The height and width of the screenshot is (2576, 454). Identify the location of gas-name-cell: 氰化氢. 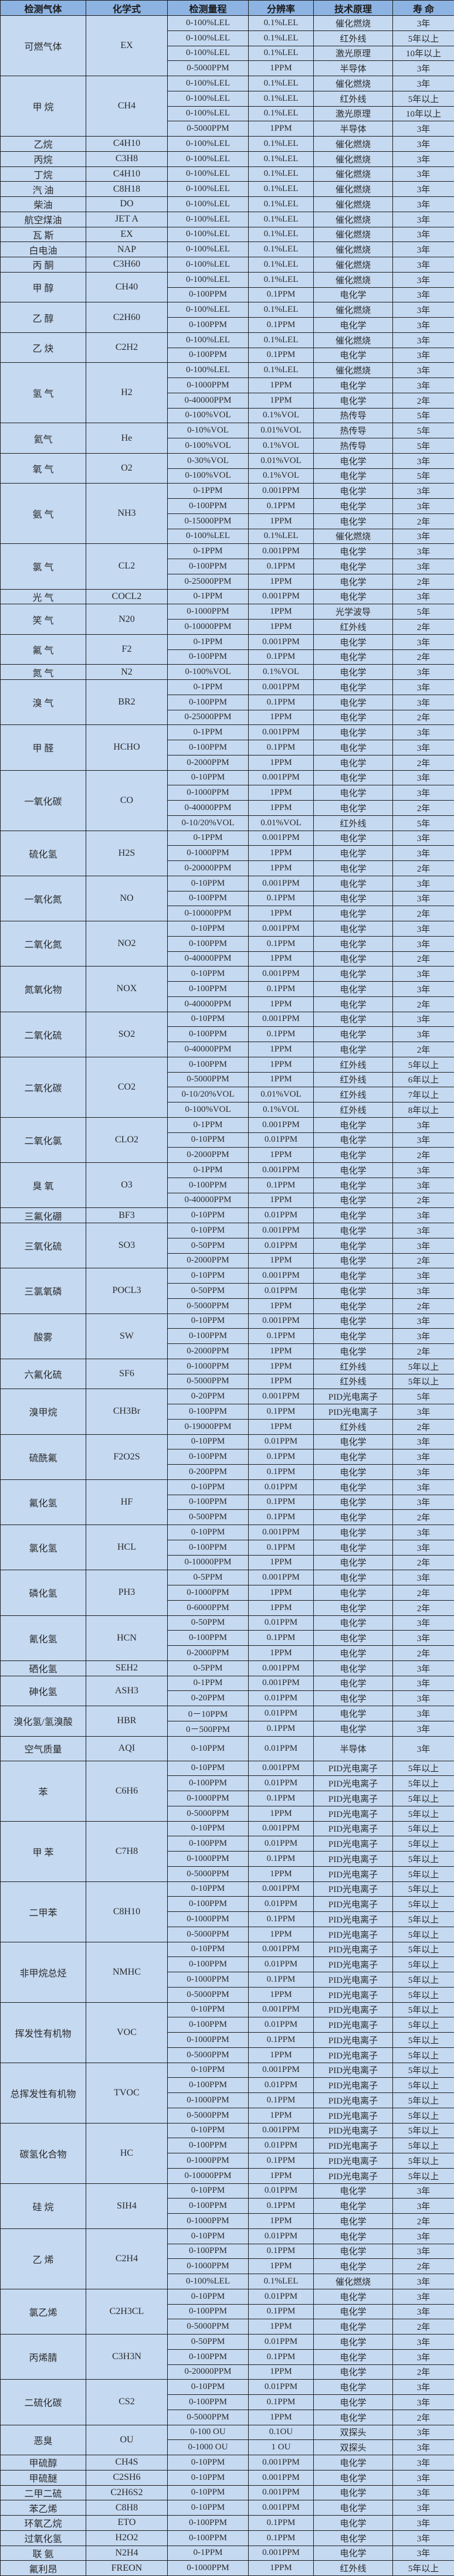
(43, 1637).